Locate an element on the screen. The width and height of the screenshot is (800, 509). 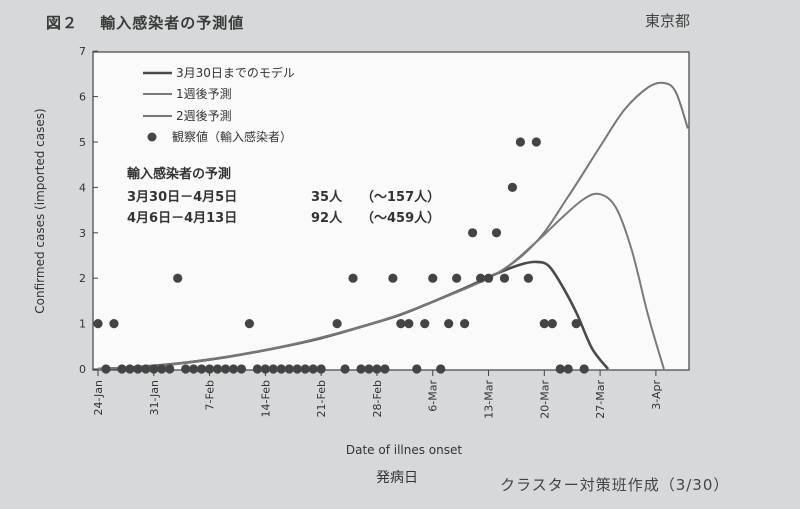
x-tick-label: 20-Mar is located at coordinates (544, 399).